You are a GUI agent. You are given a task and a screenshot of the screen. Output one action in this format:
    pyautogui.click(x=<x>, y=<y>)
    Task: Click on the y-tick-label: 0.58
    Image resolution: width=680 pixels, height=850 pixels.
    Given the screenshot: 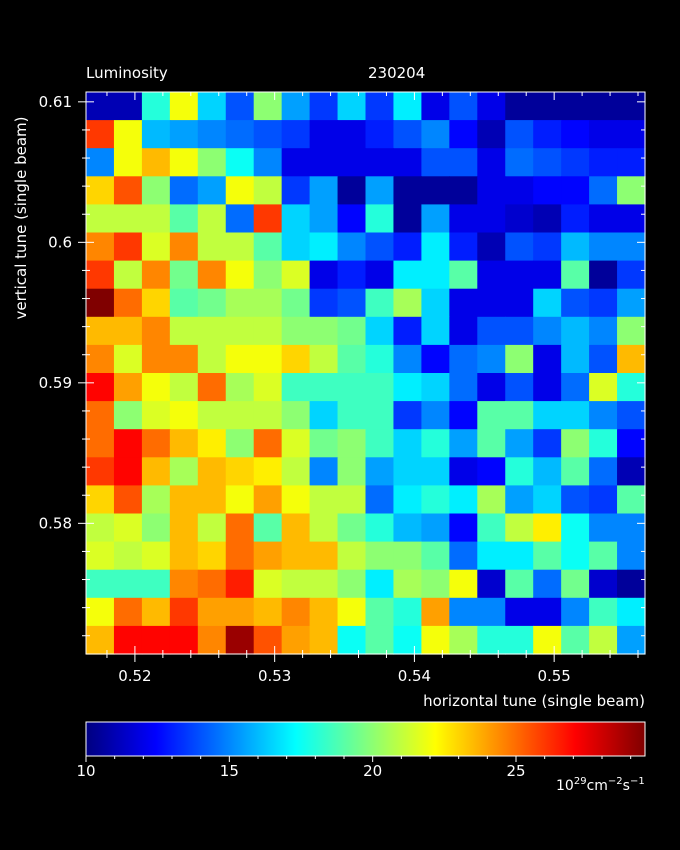 What is the action you would take?
    pyautogui.click(x=55, y=523)
    